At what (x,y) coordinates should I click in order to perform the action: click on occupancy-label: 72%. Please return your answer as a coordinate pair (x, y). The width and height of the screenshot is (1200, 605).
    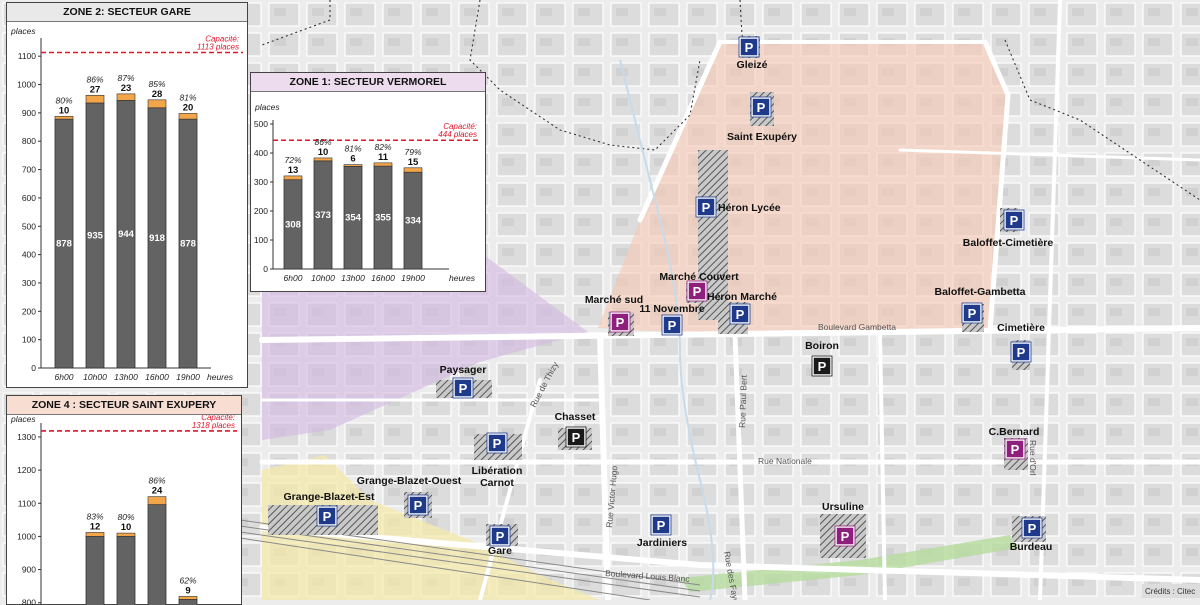
    Looking at the image, I should click on (292, 160).